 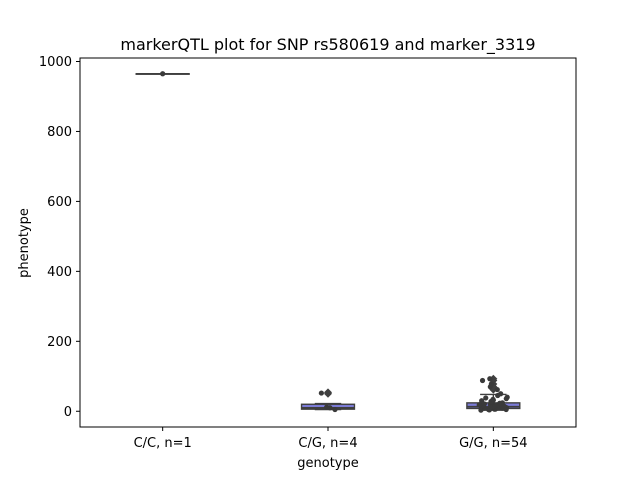 I want to click on y-axis-label: phenotype, so click(x=24, y=243).